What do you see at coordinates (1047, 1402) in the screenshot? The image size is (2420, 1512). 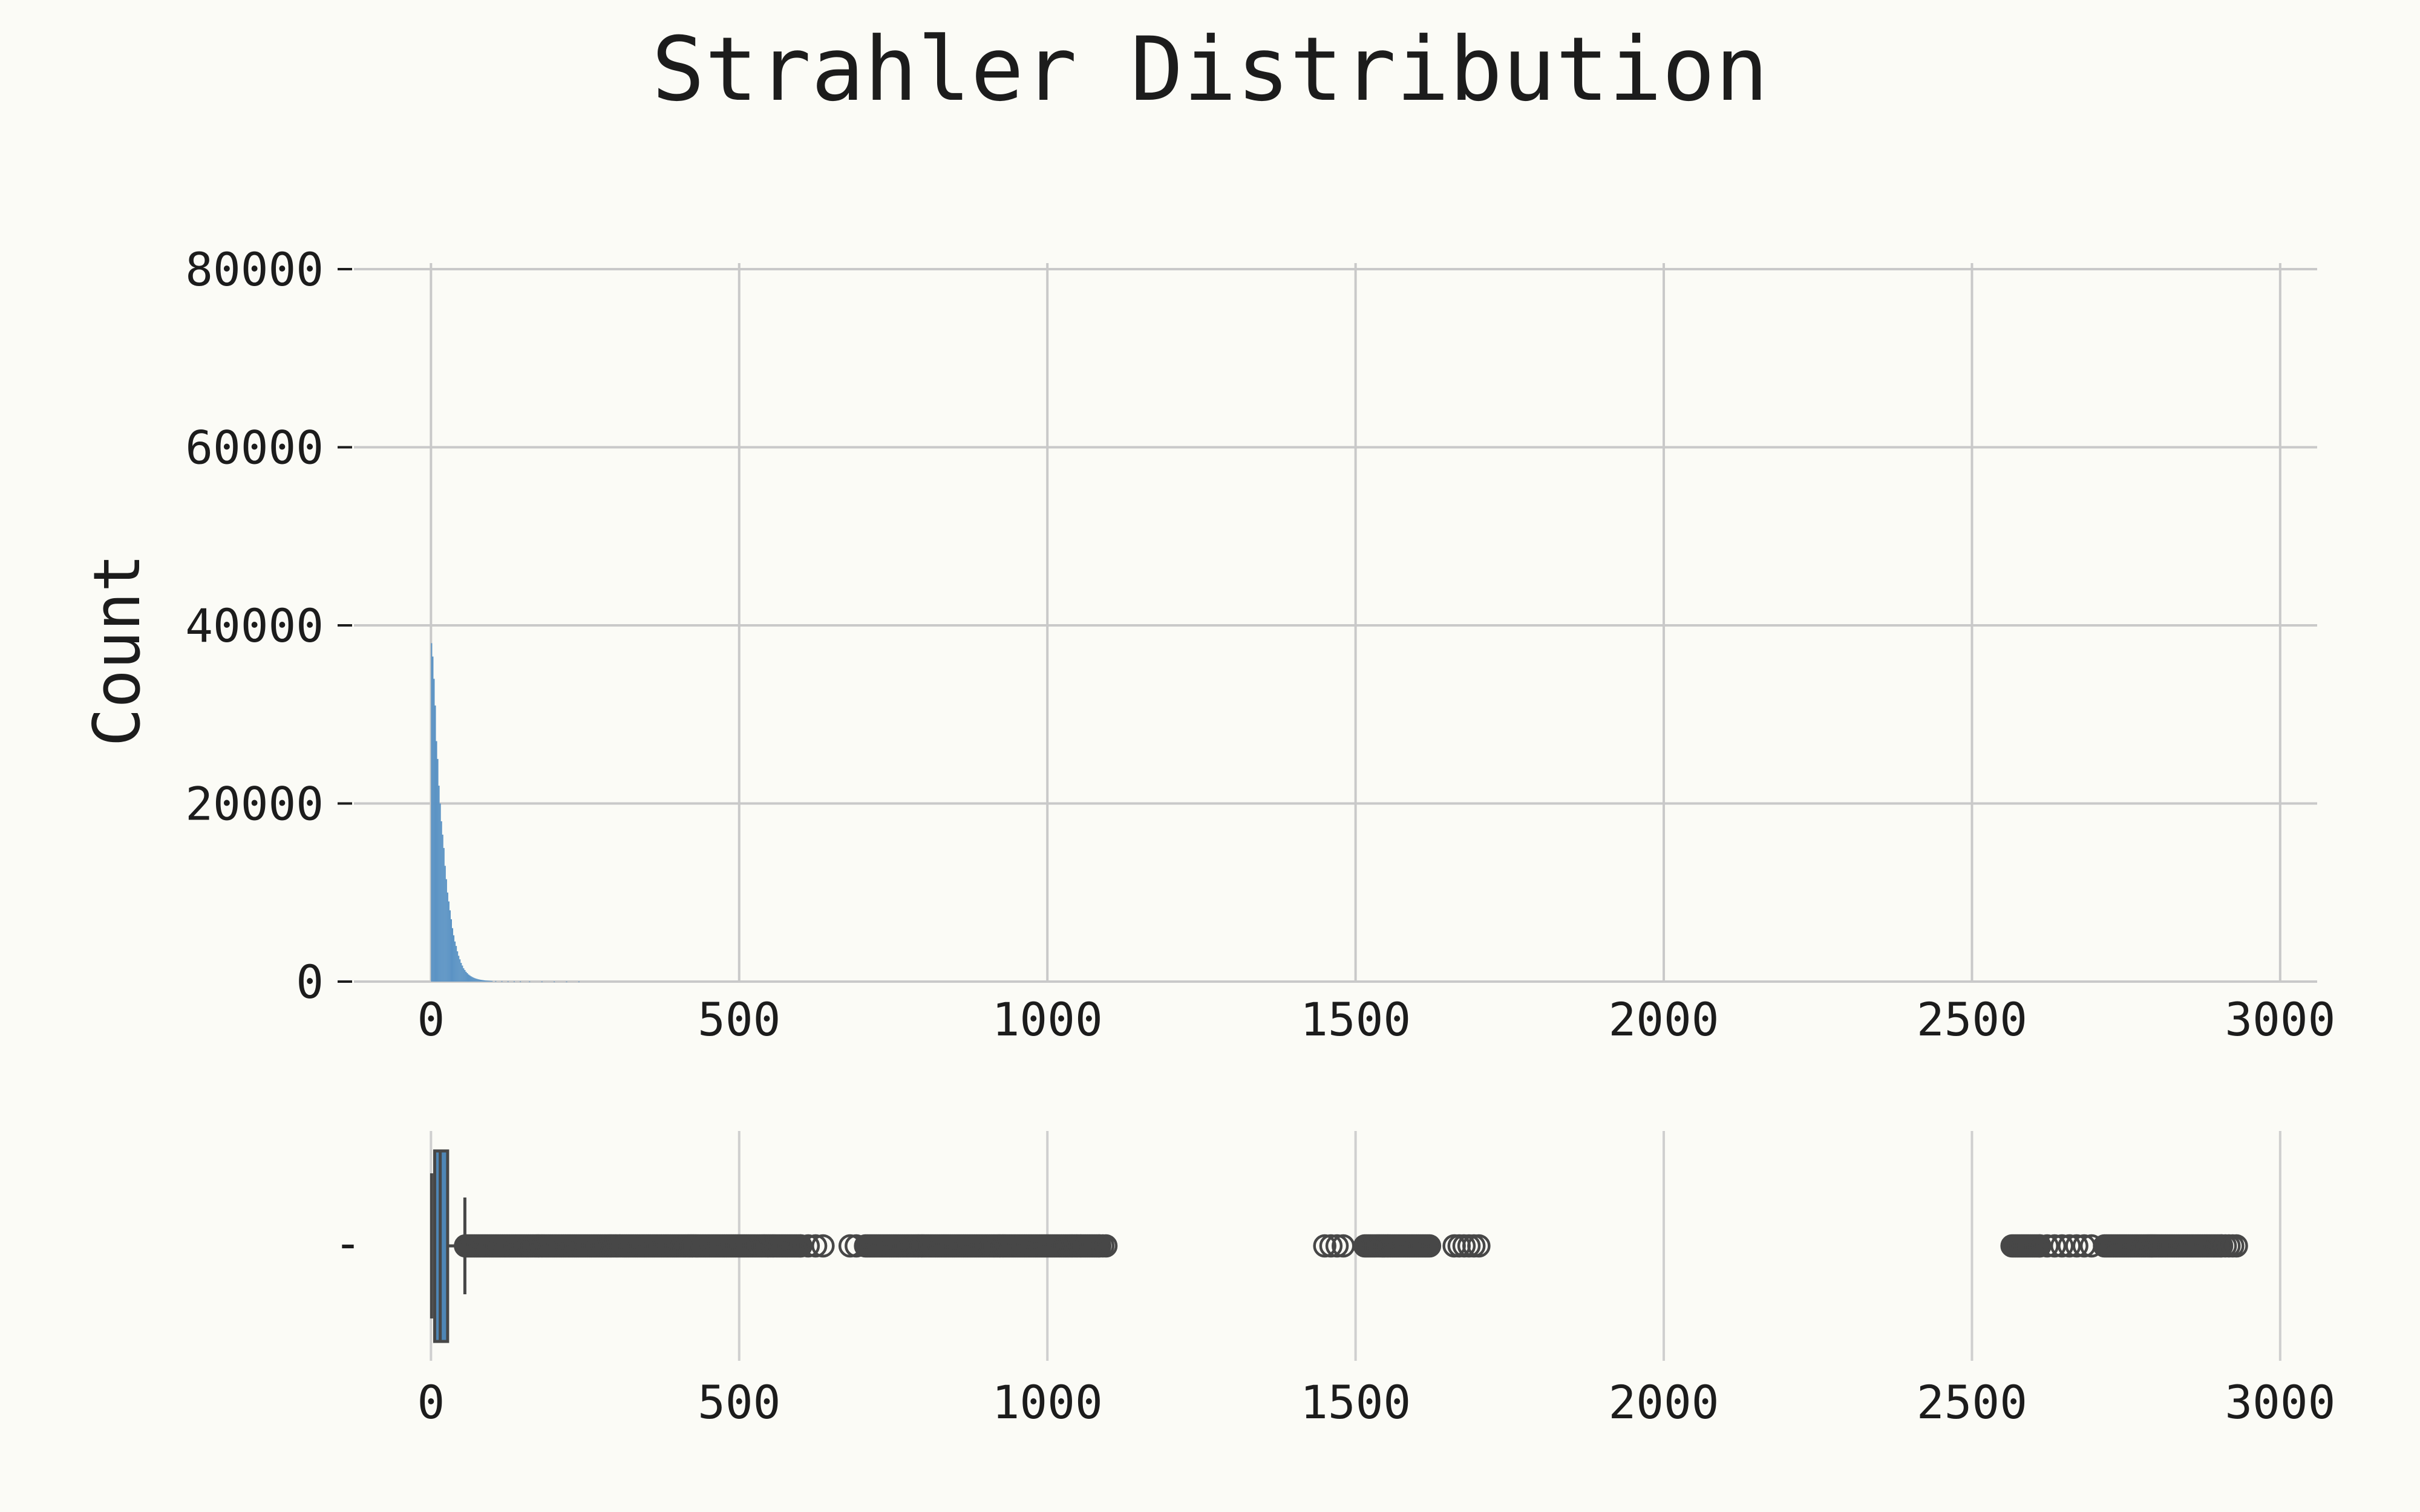 I see `box-x-tick-label-1000: 1000` at bounding box center [1047, 1402].